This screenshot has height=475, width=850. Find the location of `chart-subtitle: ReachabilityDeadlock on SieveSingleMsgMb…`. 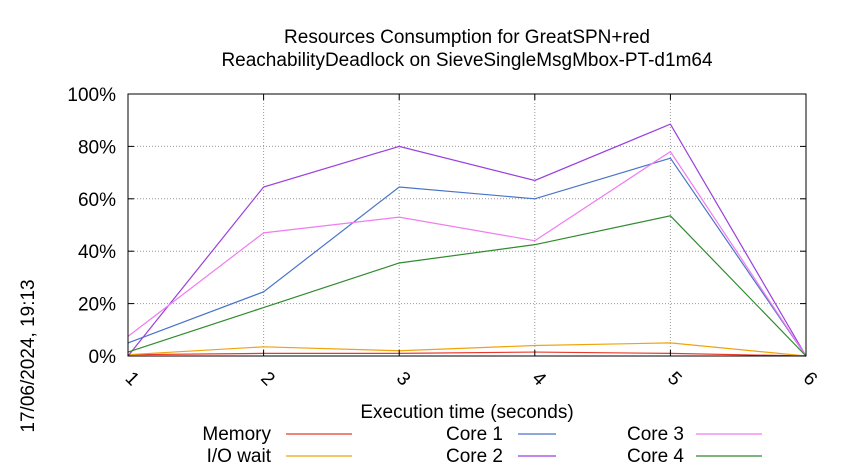

chart-subtitle: ReachabilityDeadlock on SieveSingleMsgMb… is located at coordinates (467, 60).